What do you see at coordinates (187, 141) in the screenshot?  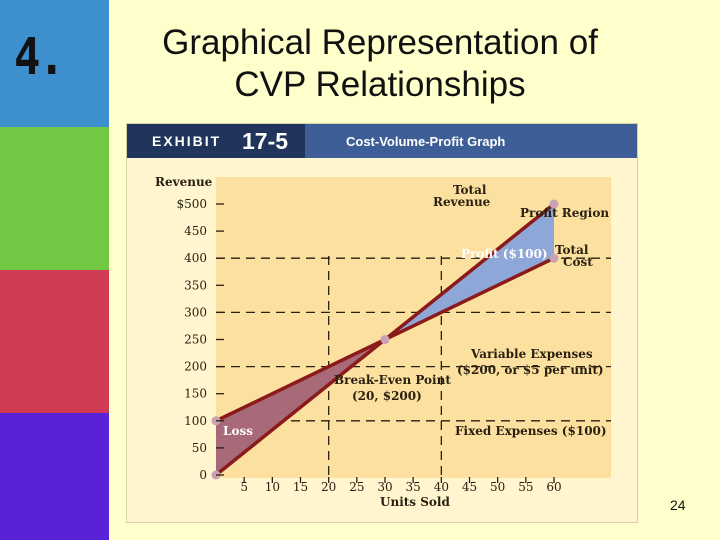 I see `exhibit-word: EXHIBIT` at bounding box center [187, 141].